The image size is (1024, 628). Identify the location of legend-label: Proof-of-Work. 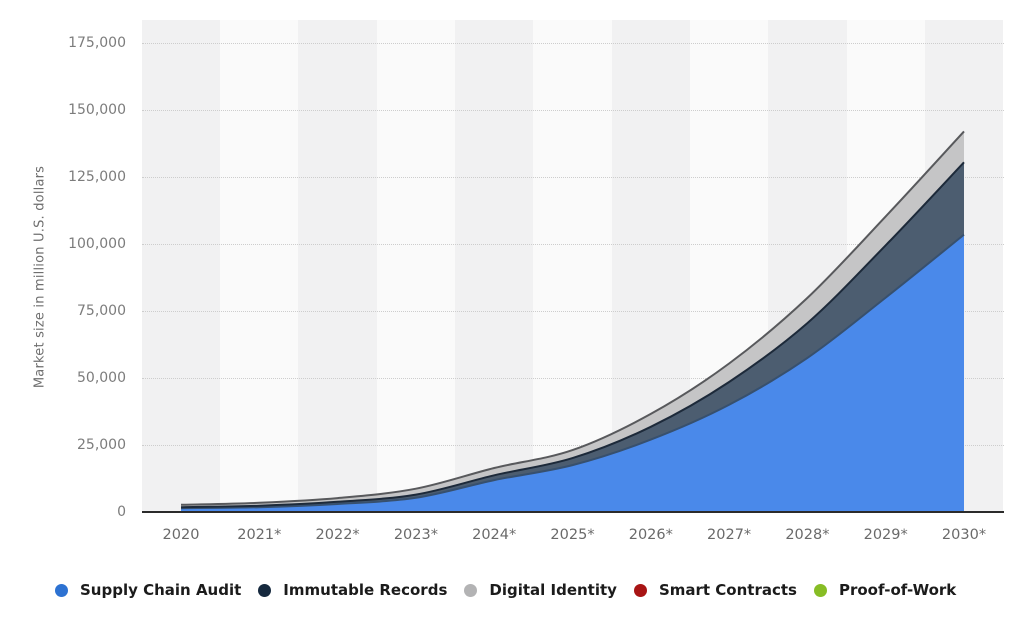
(897, 590).